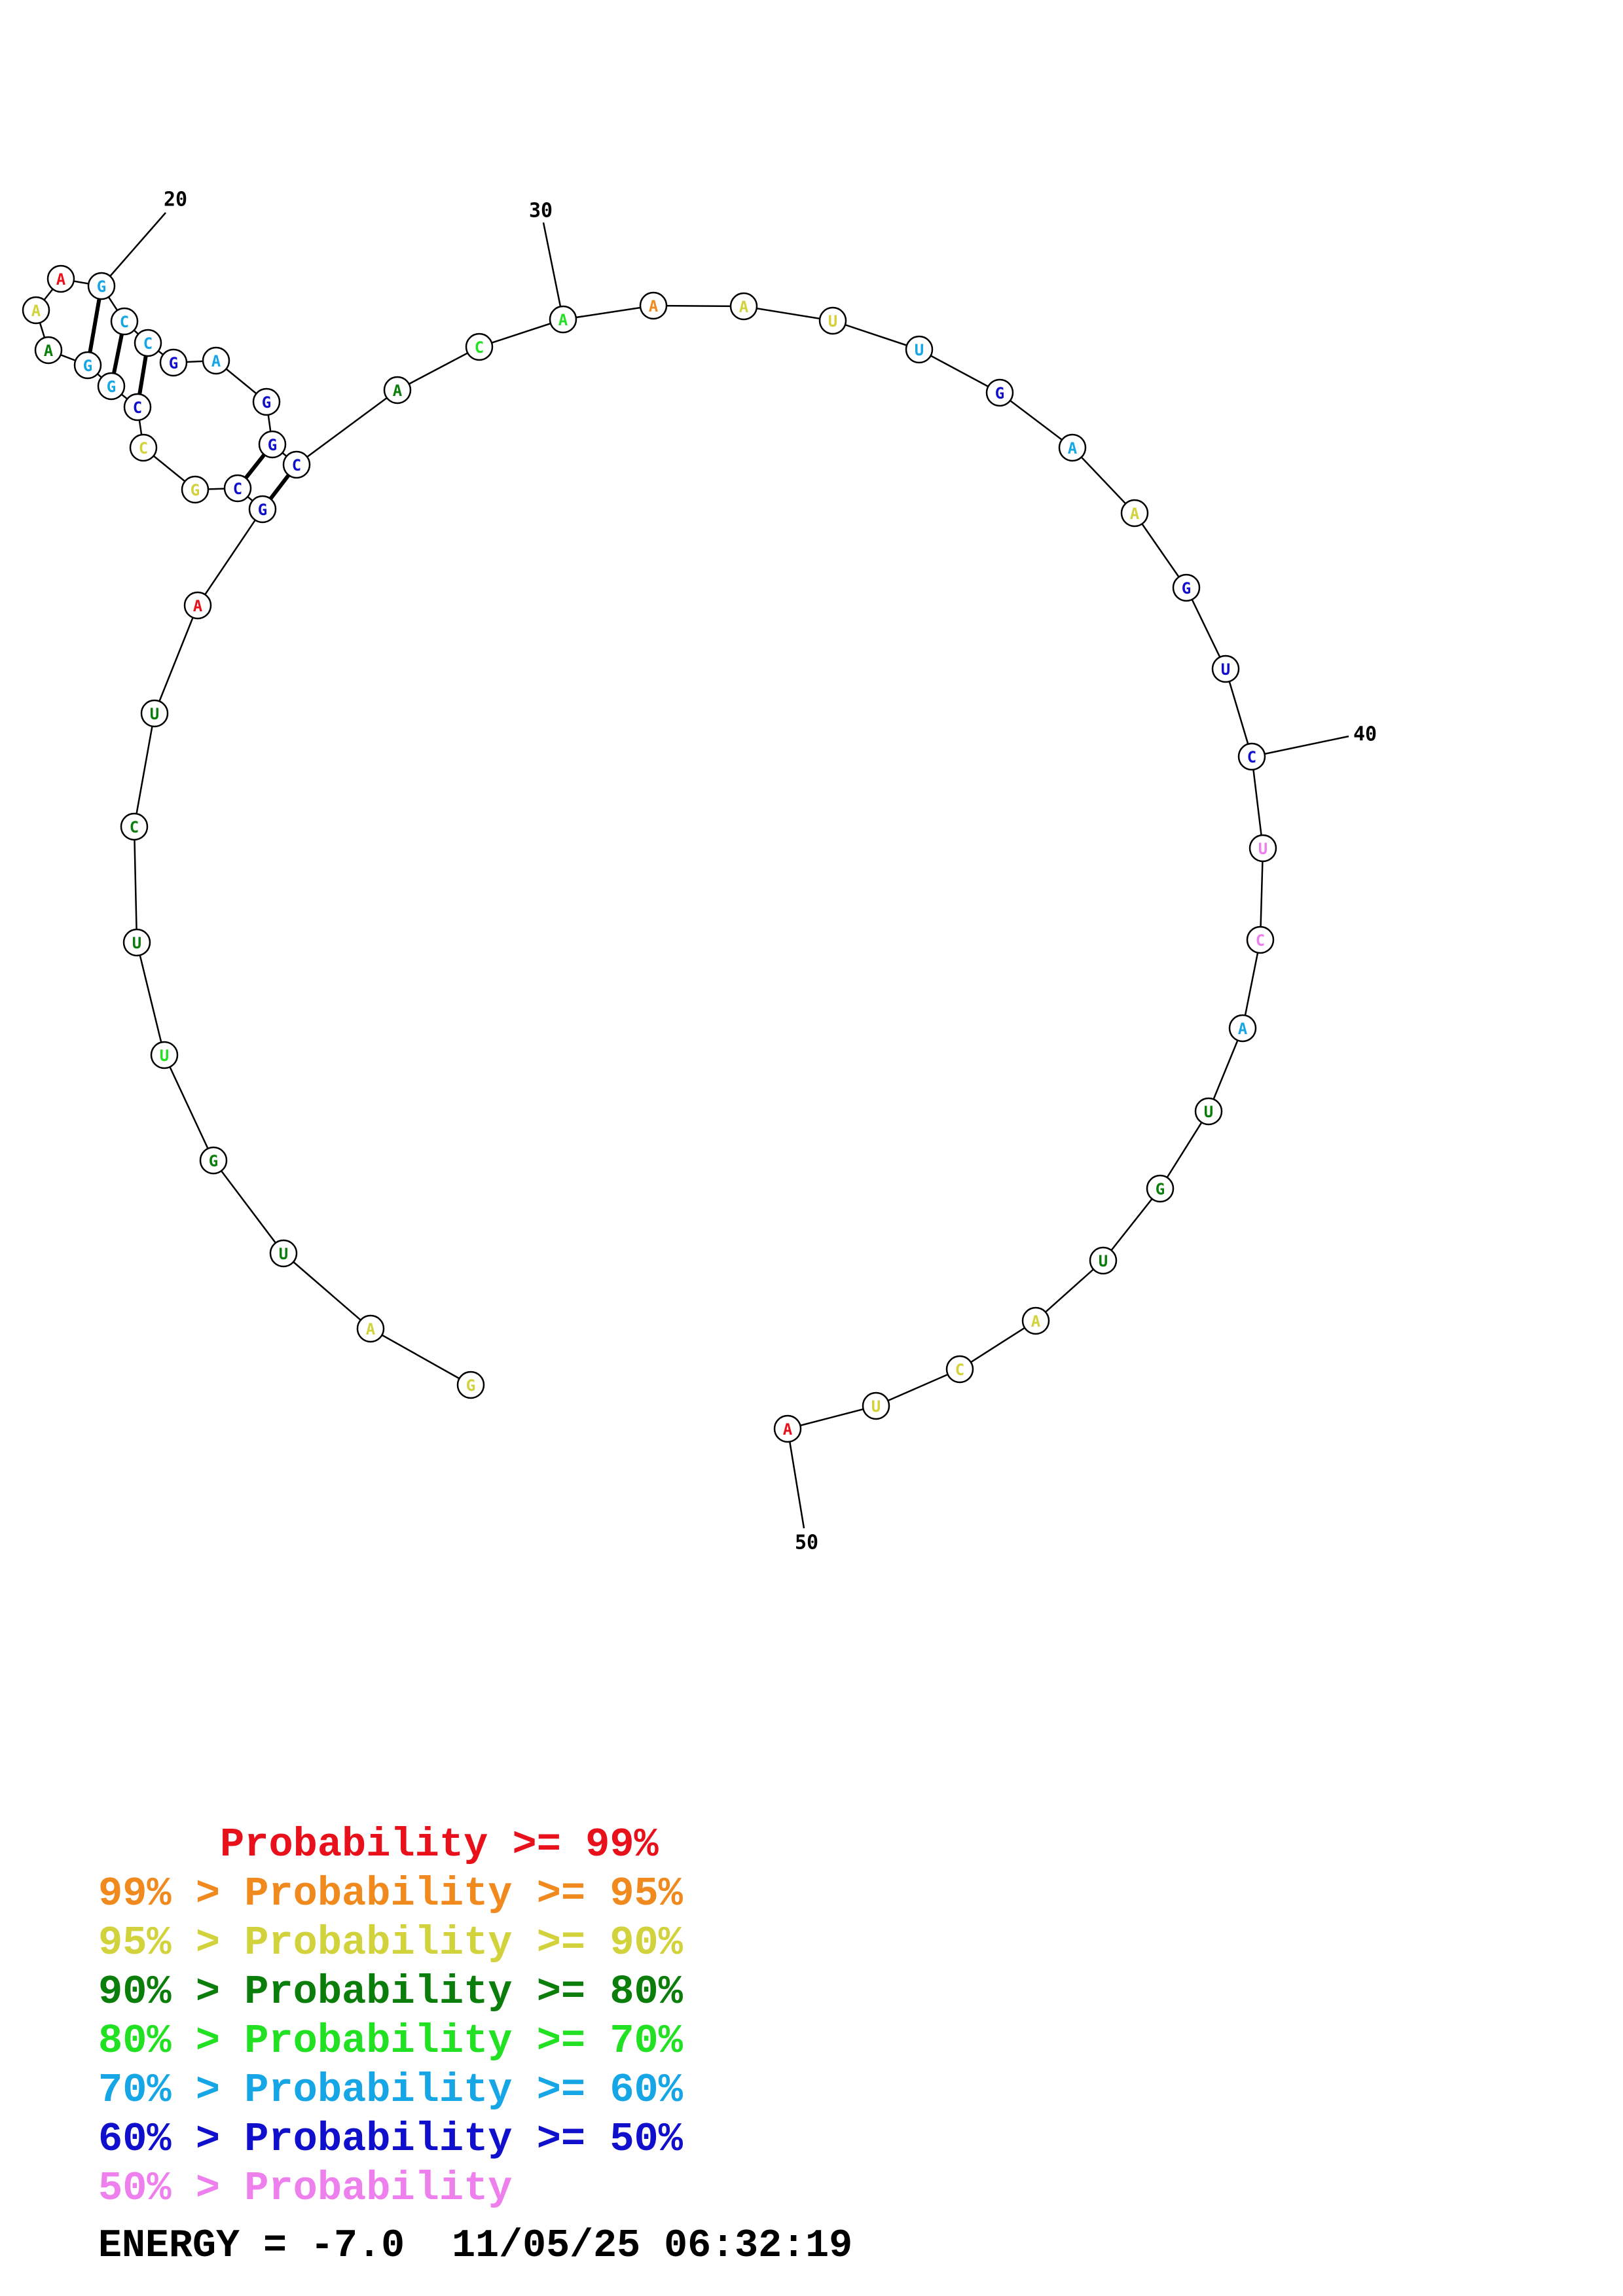 The height and width of the screenshot is (2296, 1623). What do you see at coordinates (390, 1894) in the screenshot?
I see `legend-entry: 99% > Probability >= 95%` at bounding box center [390, 1894].